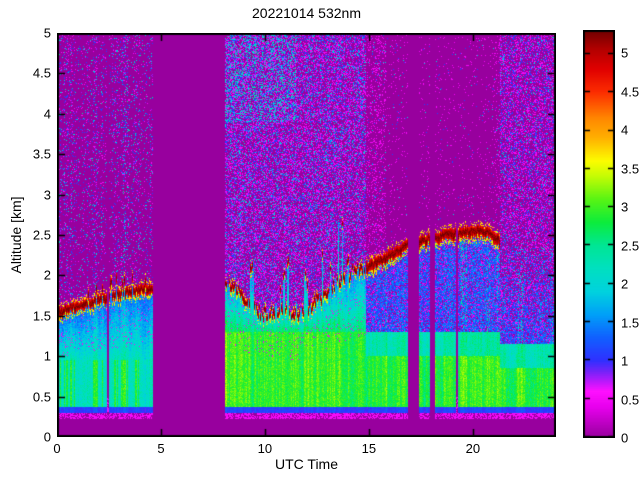 This screenshot has height=480, width=640. What do you see at coordinates (306, 13) in the screenshot?
I see `chart-title: 20221014 532nm` at bounding box center [306, 13].